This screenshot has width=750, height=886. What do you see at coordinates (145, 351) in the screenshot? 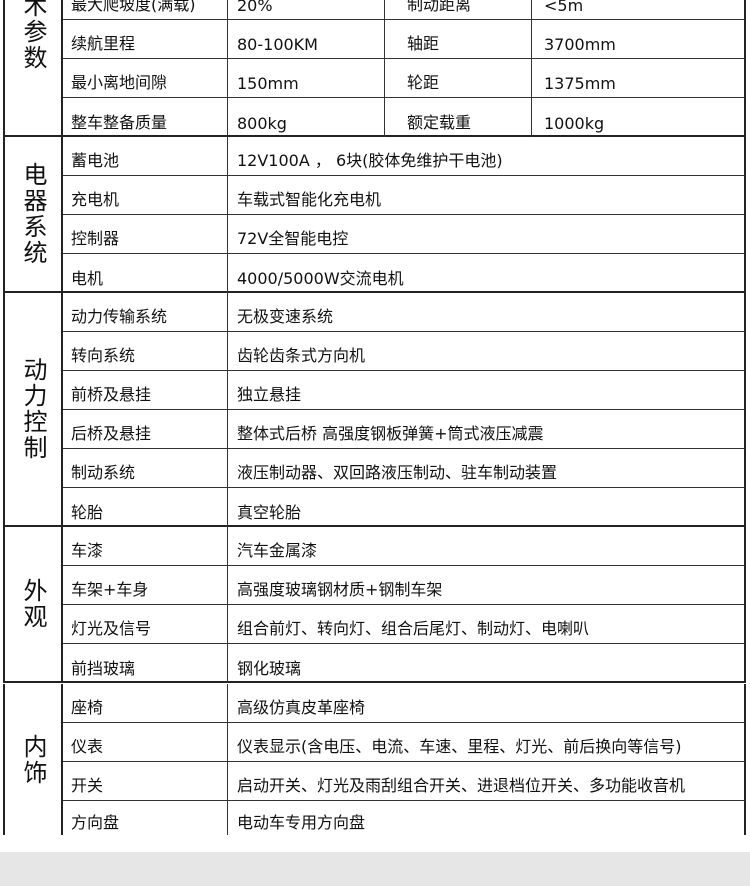
I see `row-label: 转向系统` at bounding box center [145, 351].